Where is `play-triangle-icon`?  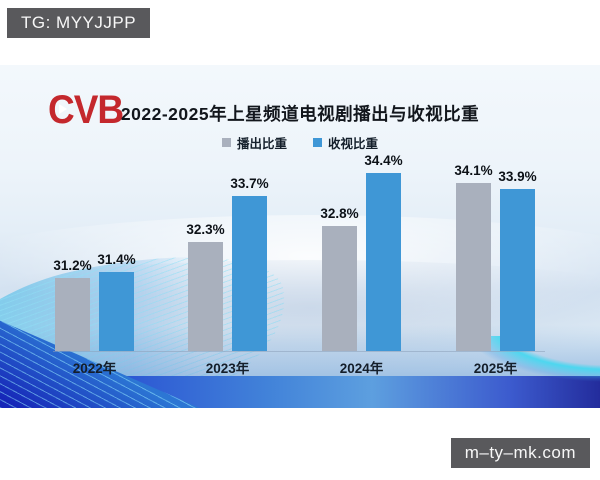
play-triangle-icon is located at coordinates (63, 109).